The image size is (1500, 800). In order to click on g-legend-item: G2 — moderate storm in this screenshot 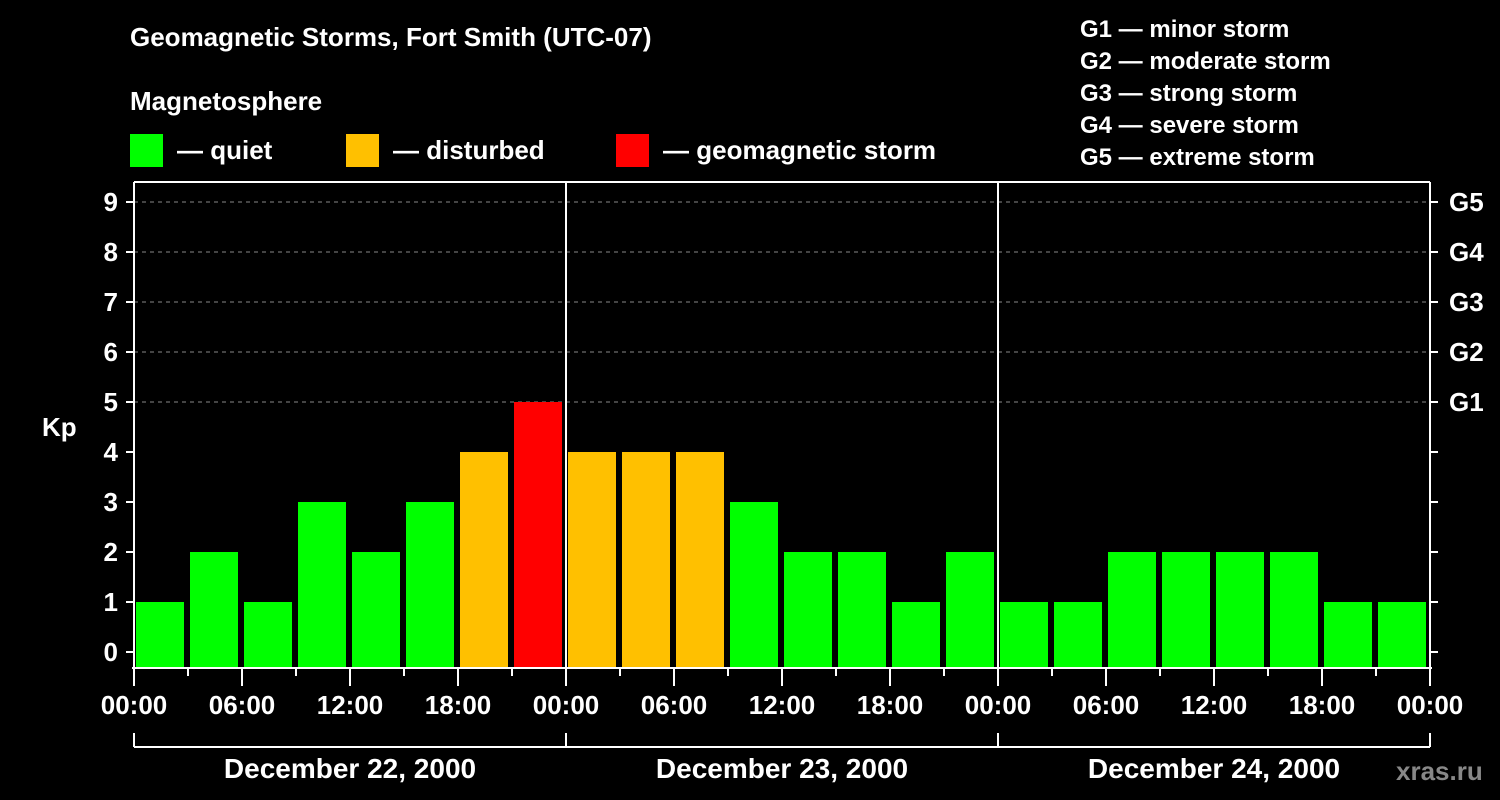, I will do `click(1205, 61)`.